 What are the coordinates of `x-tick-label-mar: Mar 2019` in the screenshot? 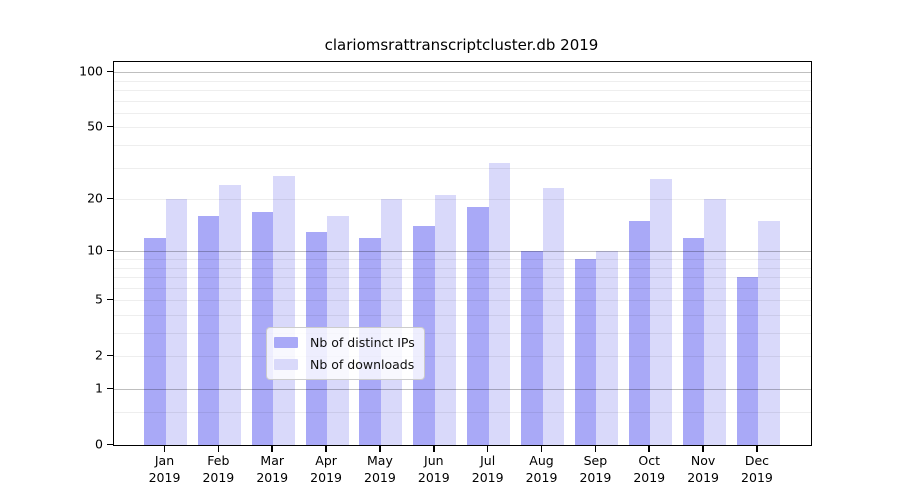 It's located at (272, 469).